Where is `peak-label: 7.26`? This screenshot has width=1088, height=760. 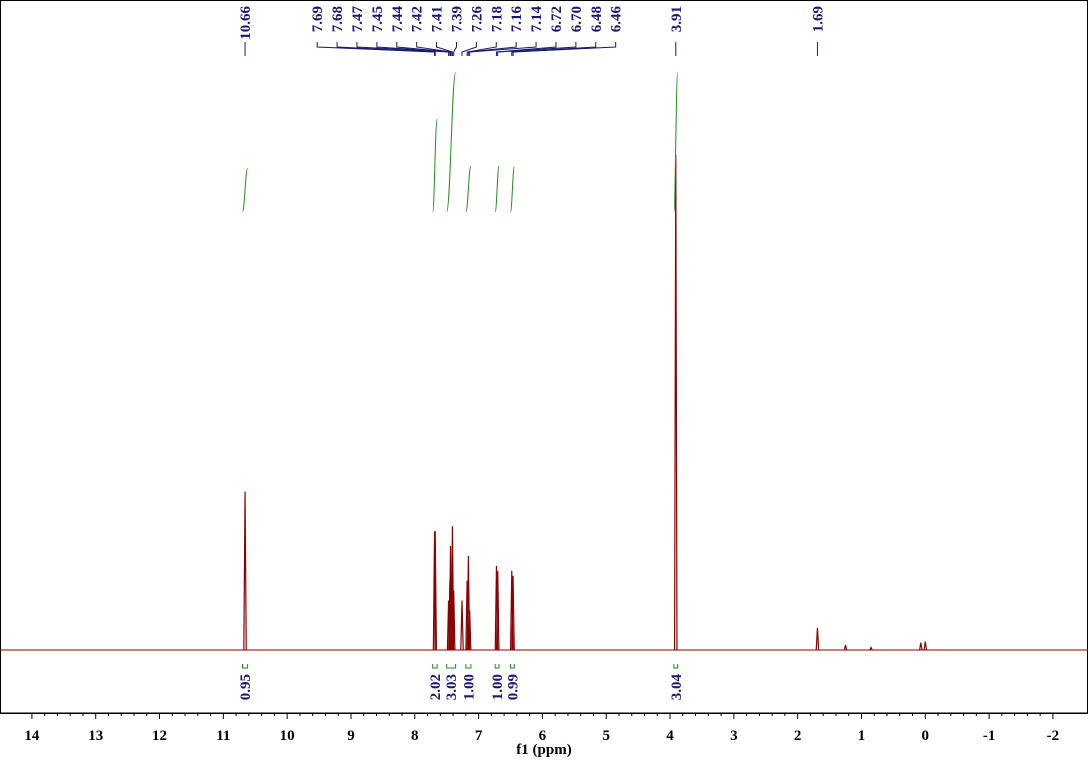 peak-label: 7.26 is located at coordinates (477, 19).